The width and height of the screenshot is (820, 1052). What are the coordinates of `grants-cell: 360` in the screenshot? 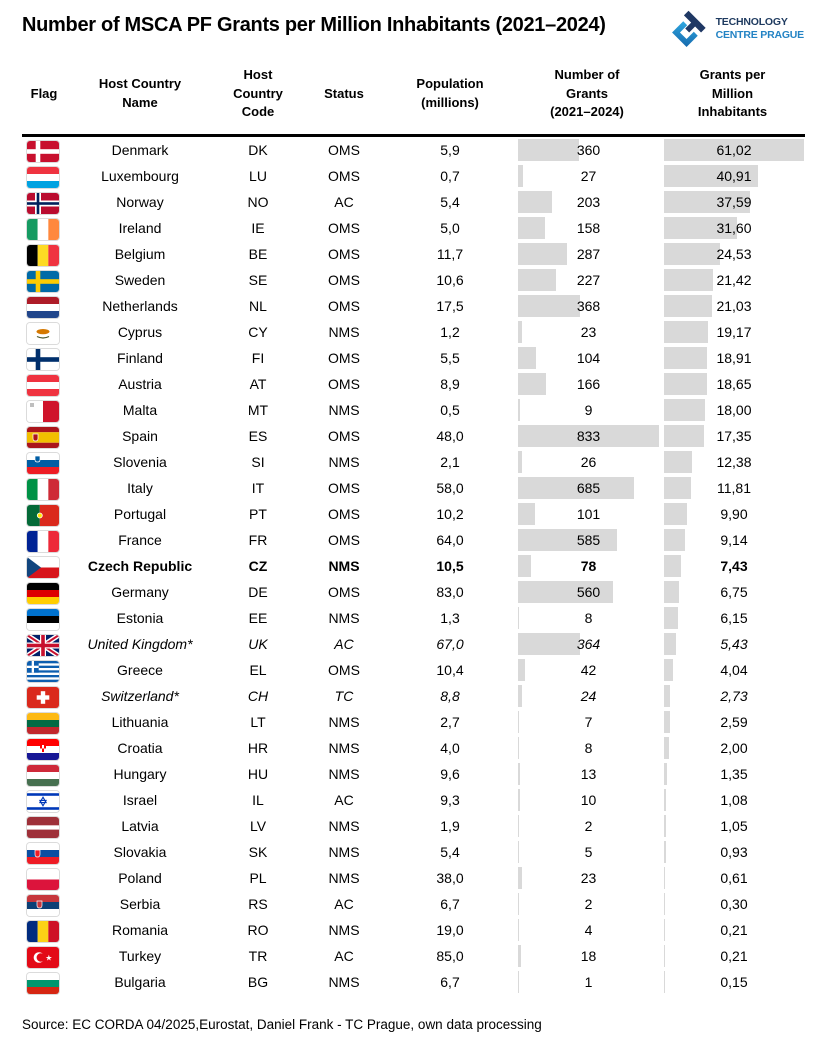 It's located at (587, 150).